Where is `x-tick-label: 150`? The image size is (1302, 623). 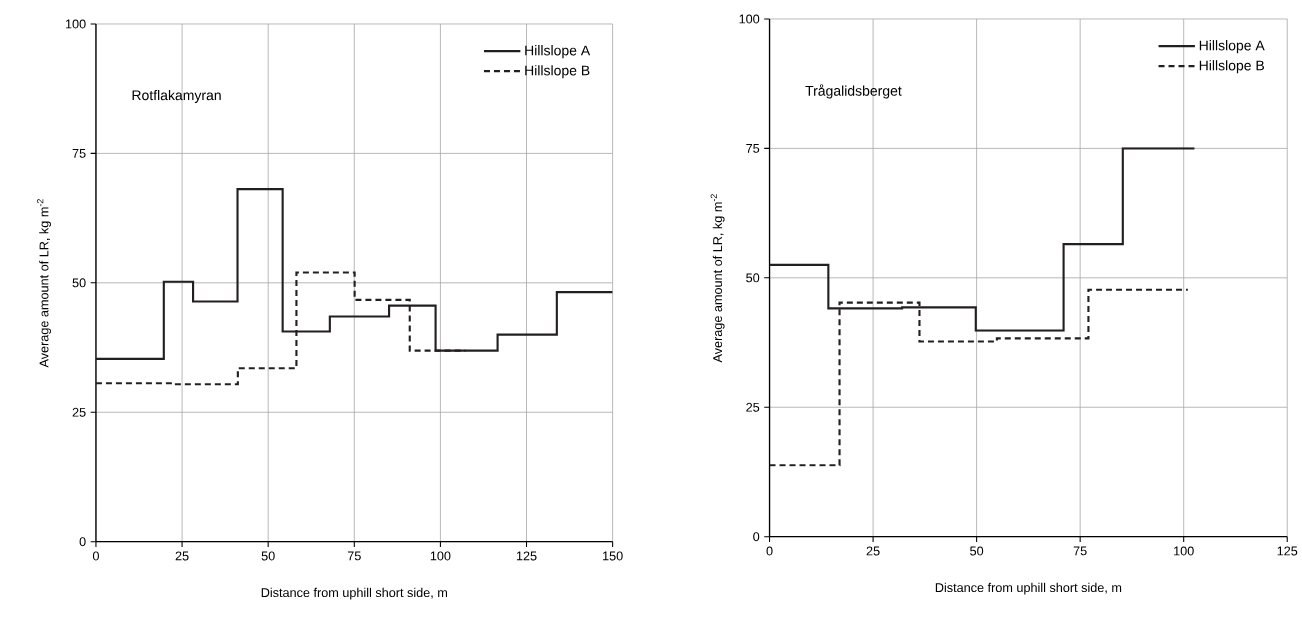
x-tick-label: 150 is located at coordinates (613, 556).